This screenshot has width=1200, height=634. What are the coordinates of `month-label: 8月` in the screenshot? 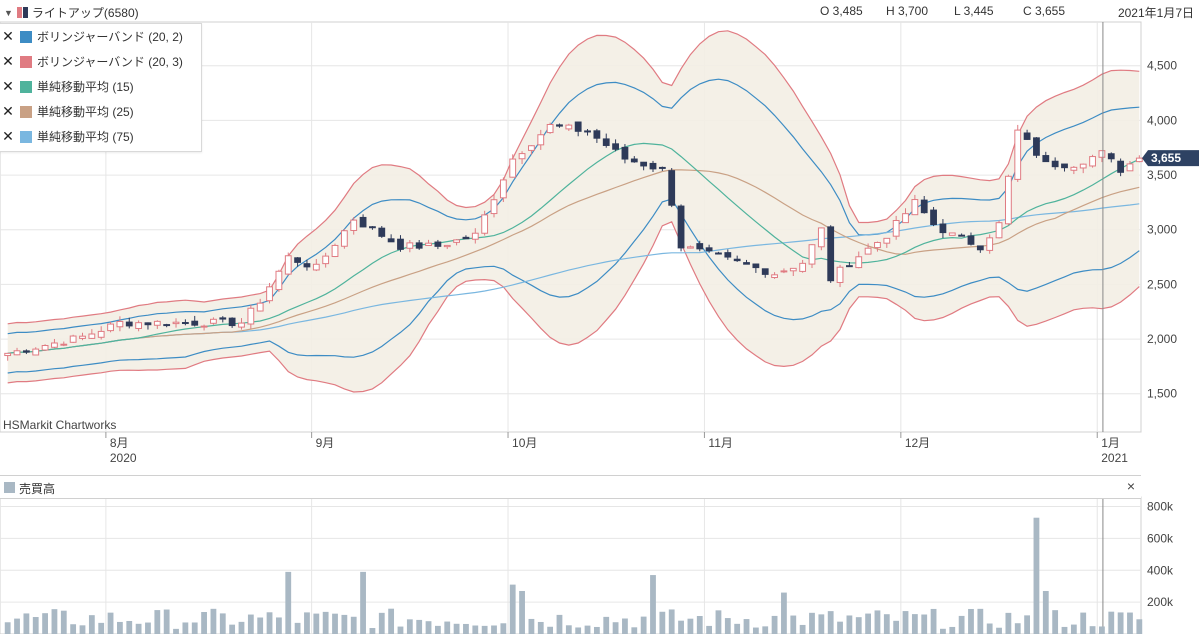 It's located at (119, 443).